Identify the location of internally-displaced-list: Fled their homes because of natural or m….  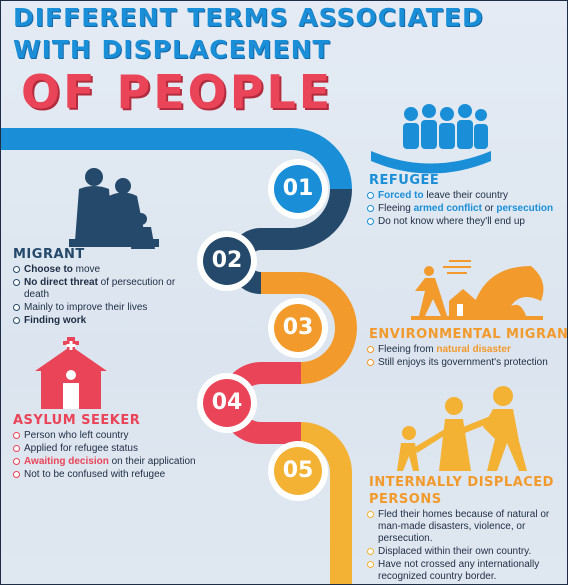
(462, 546).